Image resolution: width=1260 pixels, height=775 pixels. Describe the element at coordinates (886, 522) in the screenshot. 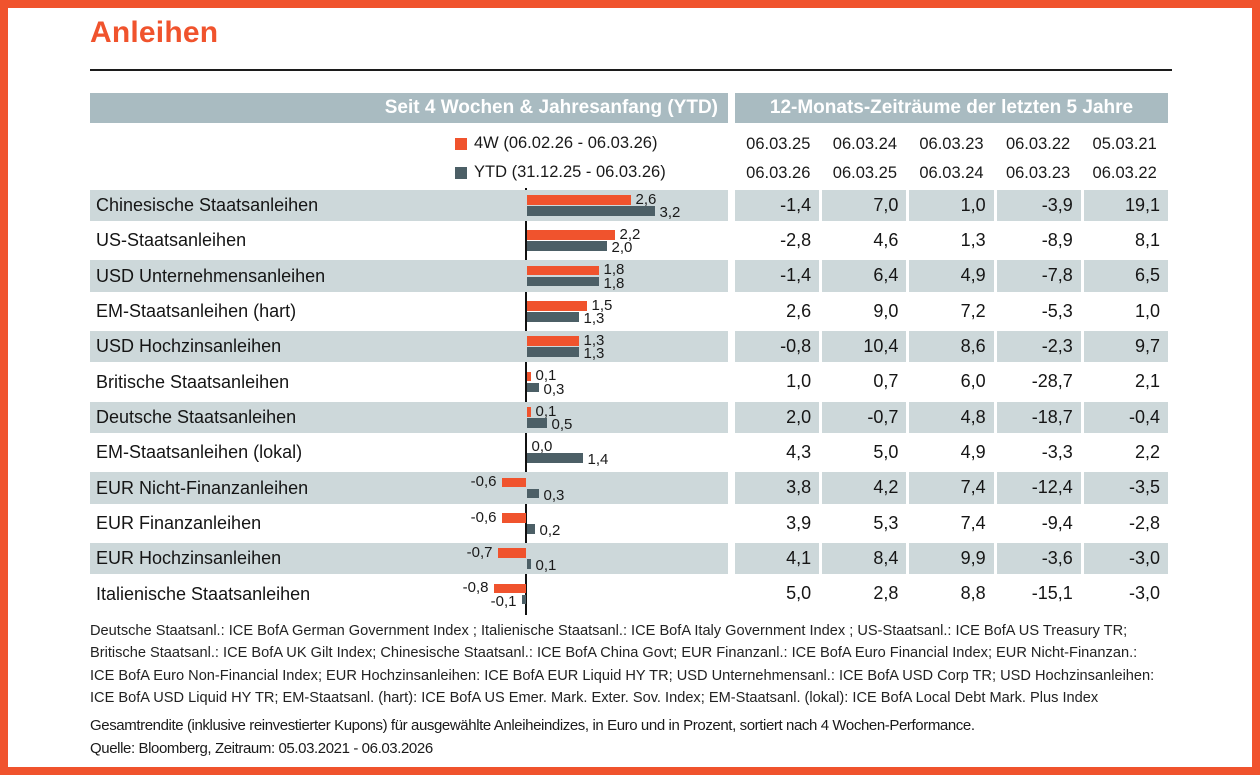

I see `period-value-cell: 5,3` at that location.